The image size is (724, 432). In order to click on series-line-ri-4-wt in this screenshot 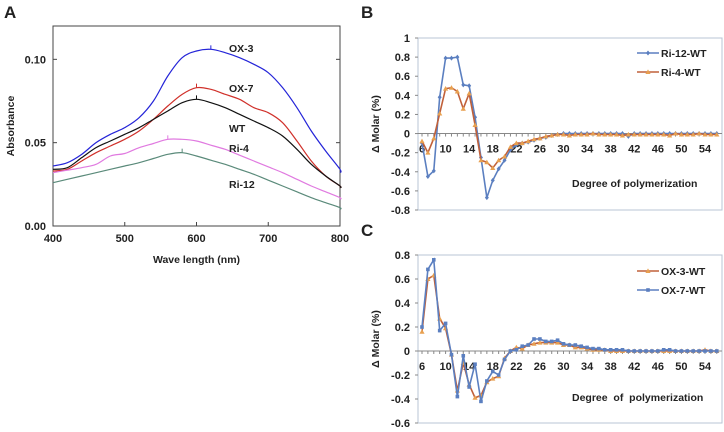, I will do `click(569, 128)`.